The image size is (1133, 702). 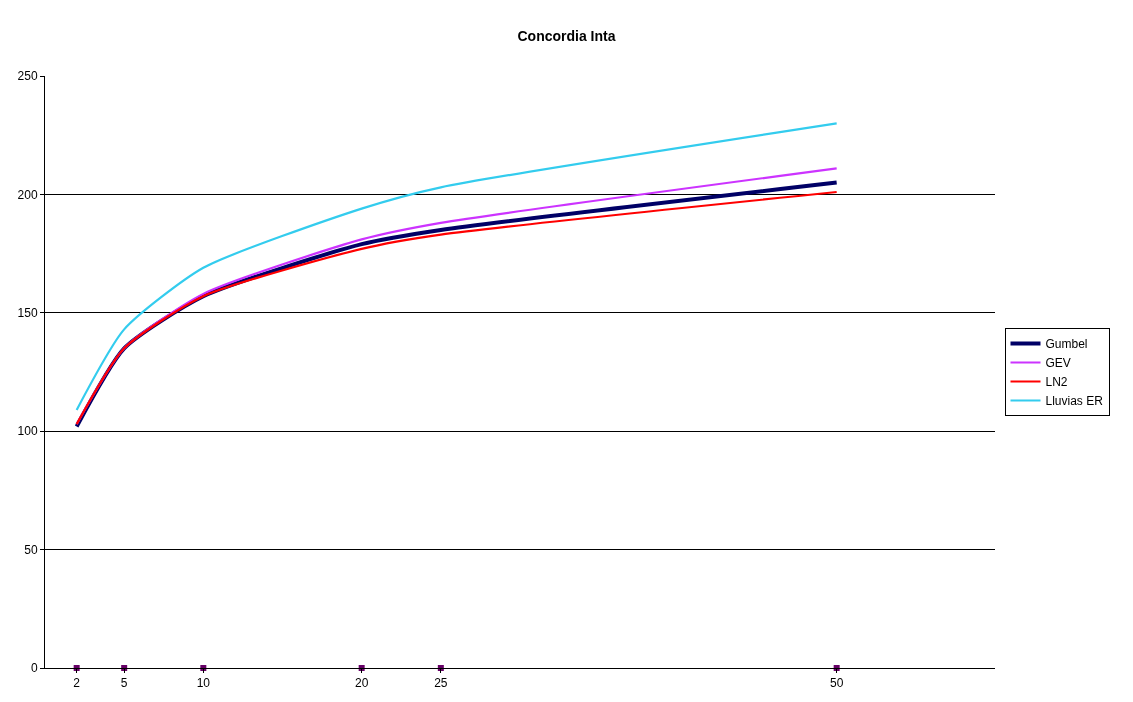 I want to click on chart-title: Concordia Inta, so click(x=566, y=36).